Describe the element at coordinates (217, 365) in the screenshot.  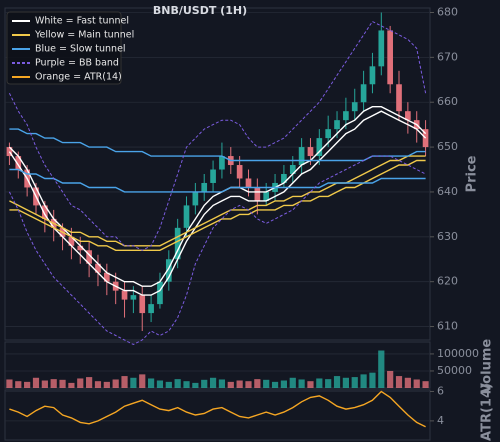
I see `volume-panel` at that location.